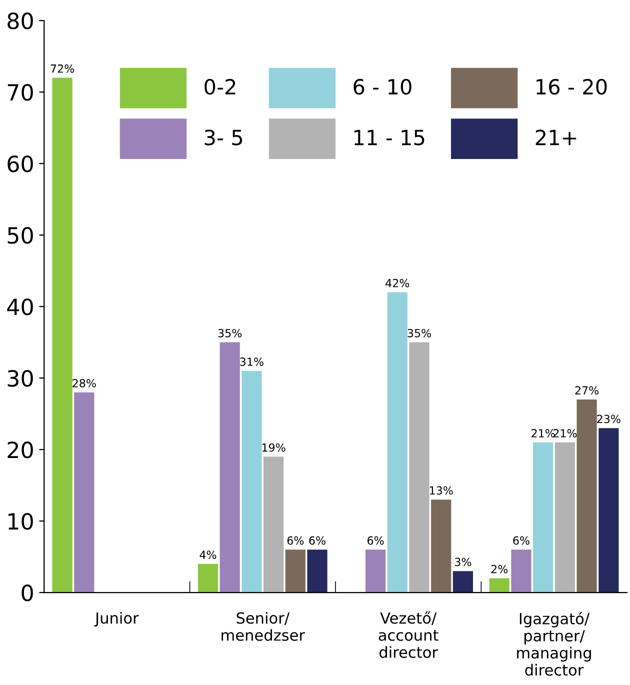 The height and width of the screenshot is (685, 630). I want to click on x-tick-label: Senior/ menedzser, so click(263, 626).